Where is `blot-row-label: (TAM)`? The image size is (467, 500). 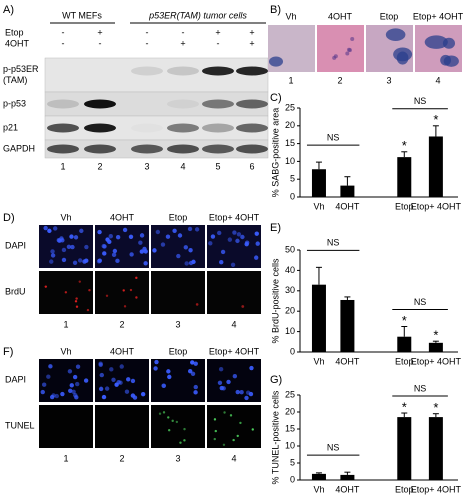
blot-row-label: (TAM) is located at coordinates (15, 80).